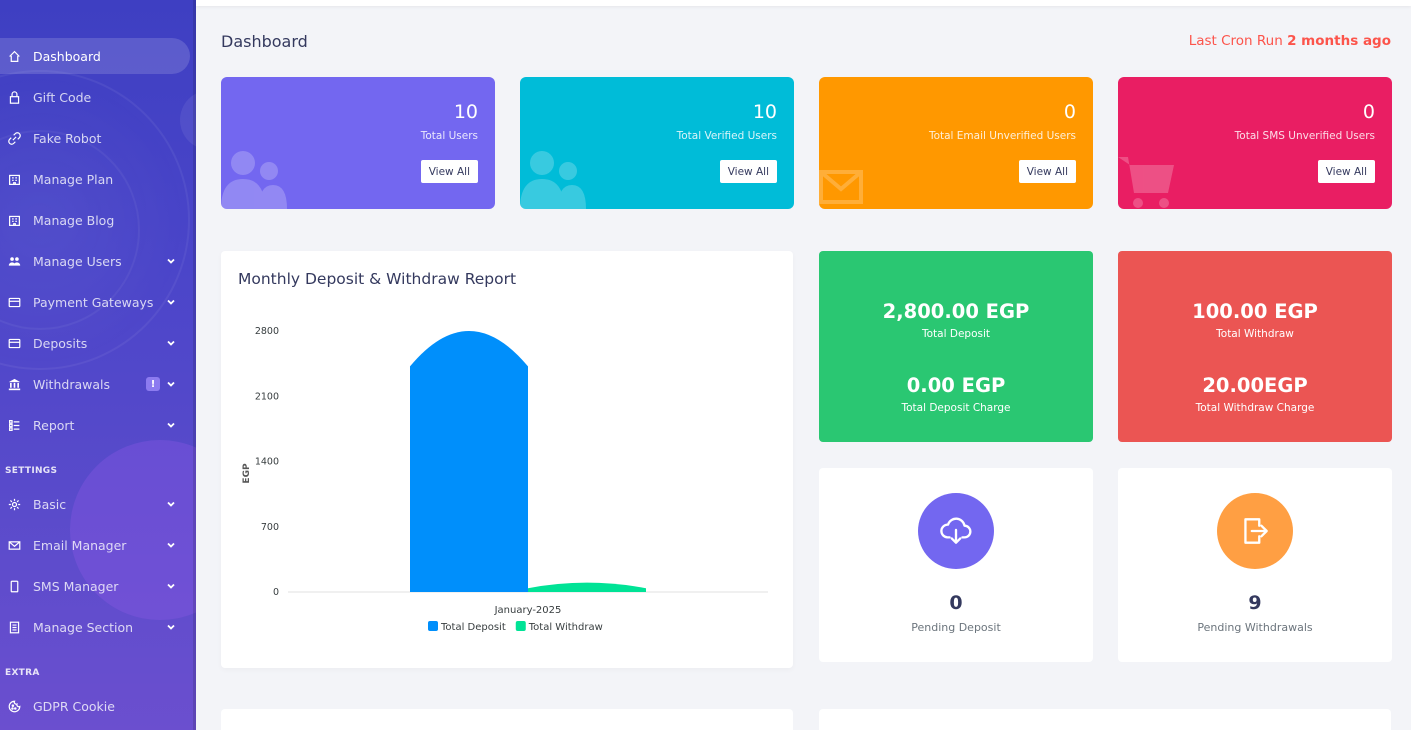 This screenshot has width=1411, height=730. I want to click on pending-deposit-card: 0 Pending Deposit, so click(956, 565).